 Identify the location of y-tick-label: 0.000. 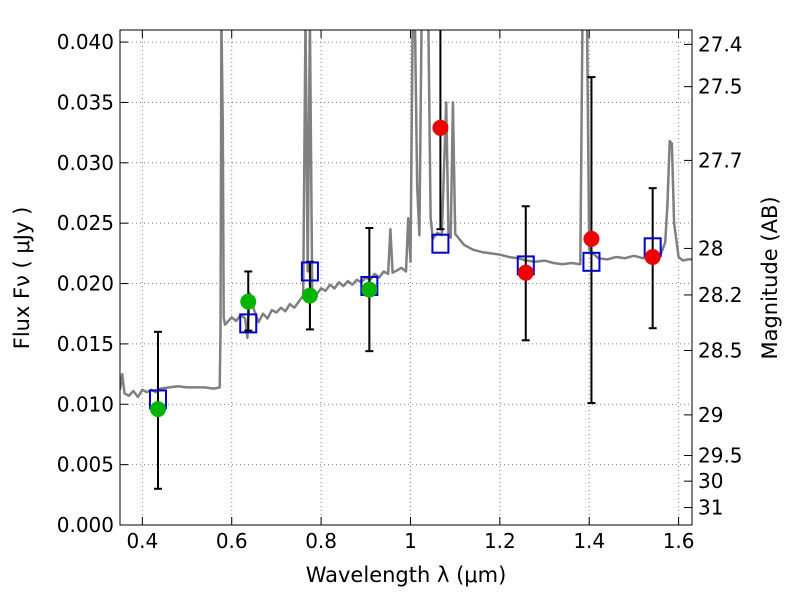
(85, 525).